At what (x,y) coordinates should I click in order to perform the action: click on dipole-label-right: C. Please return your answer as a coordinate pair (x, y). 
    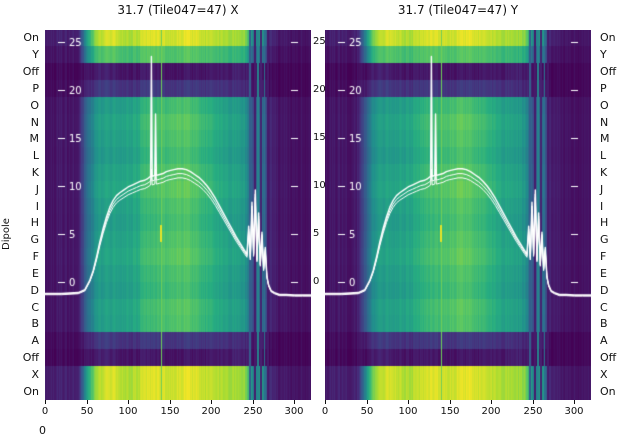
    Looking at the image, I should click on (604, 307).